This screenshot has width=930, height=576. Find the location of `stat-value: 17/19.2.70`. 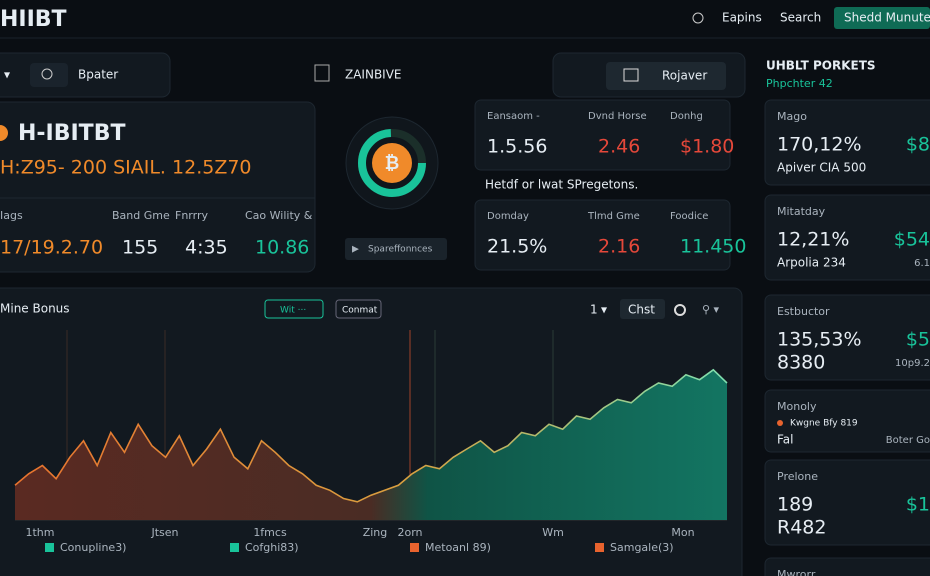

stat-value: 17/19.2.70 is located at coordinates (51, 248).